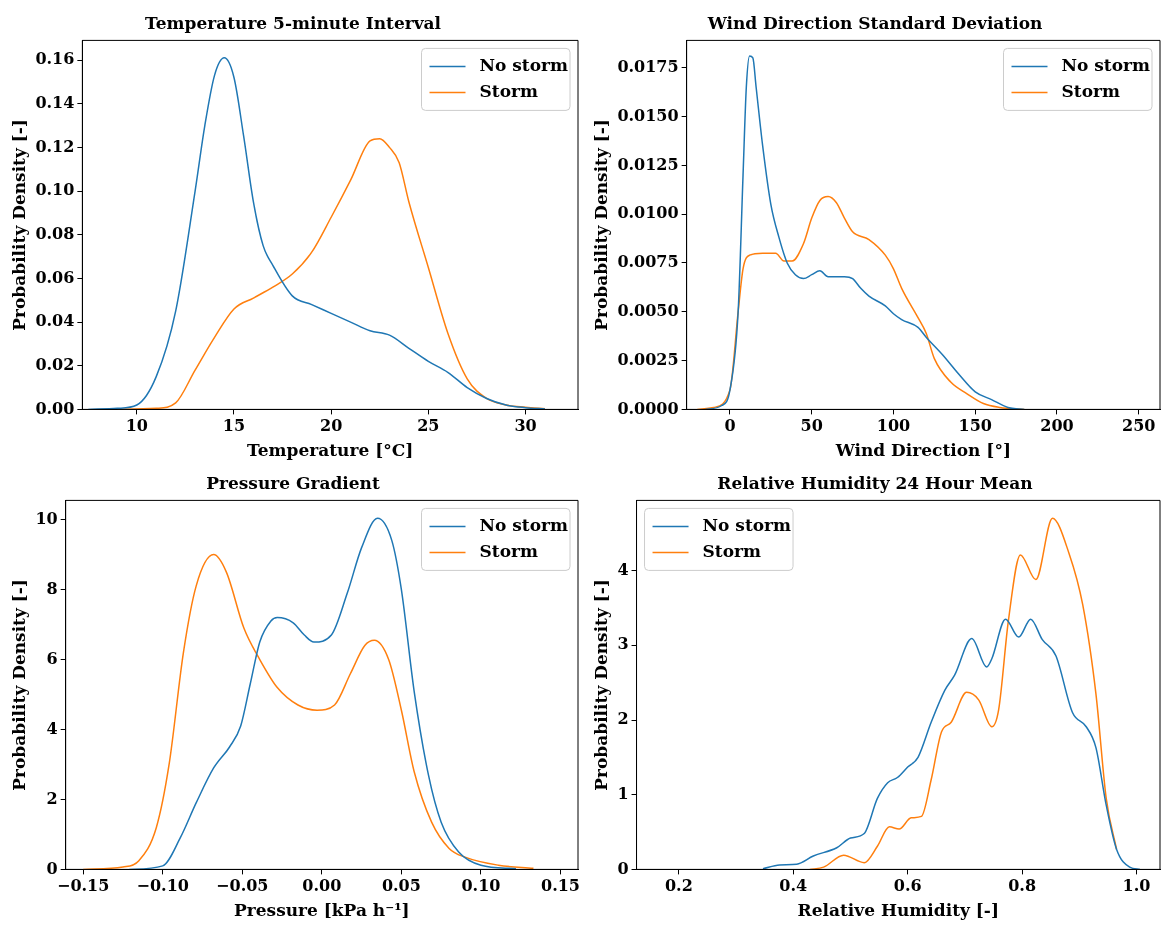 The height and width of the screenshot is (928, 1173). What do you see at coordinates (401, 886) in the screenshot?
I see `x-tick-label: 0.05` at bounding box center [401, 886].